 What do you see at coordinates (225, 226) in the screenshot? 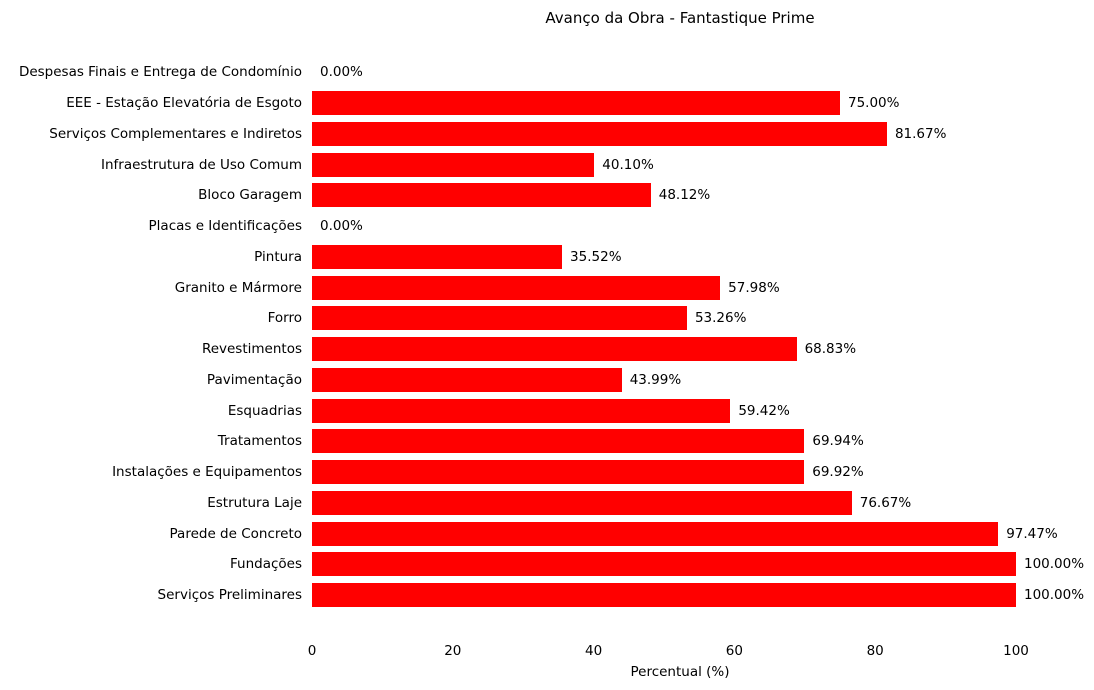
I see `category-label: Placas e Identificações` at bounding box center [225, 226].